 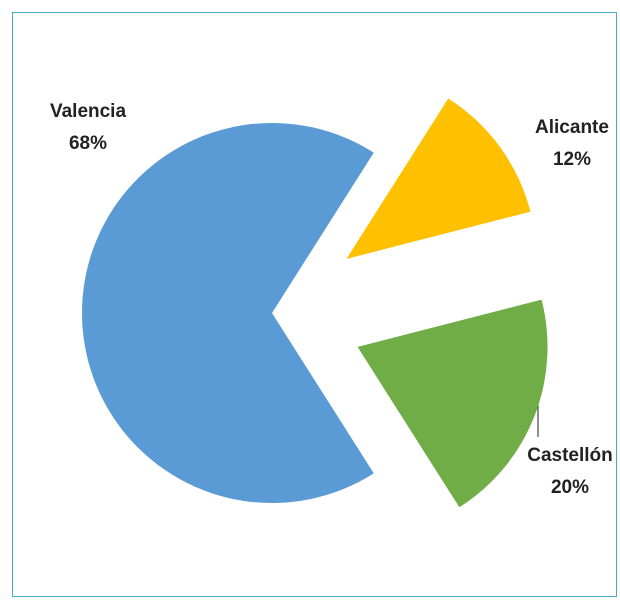 What do you see at coordinates (570, 487) in the screenshot?
I see `slice-value: 20%` at bounding box center [570, 487].